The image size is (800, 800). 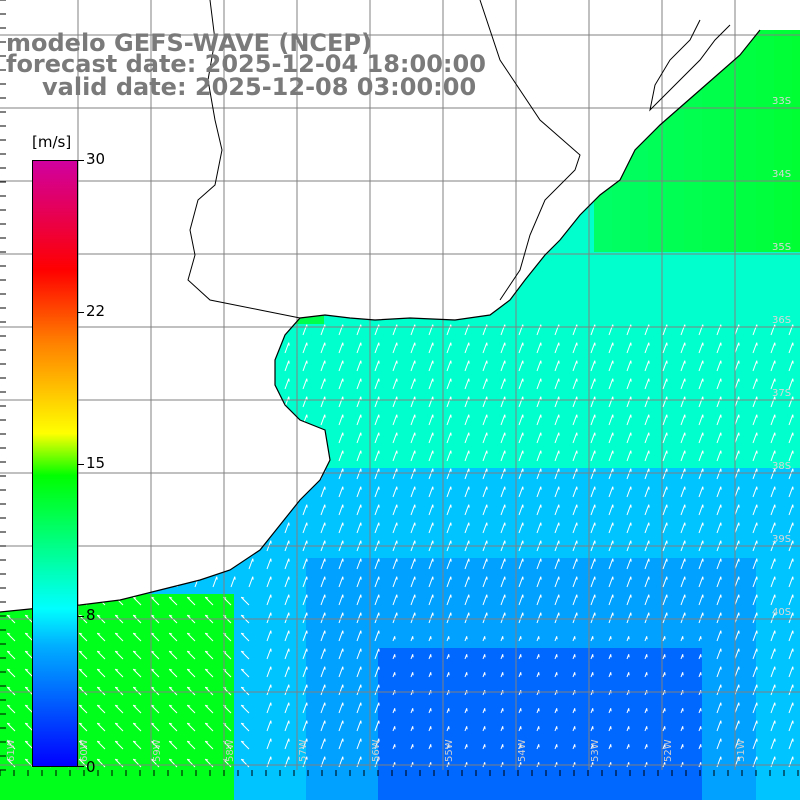 I want to click on longitude-label: 51W, so click(x=741, y=750).